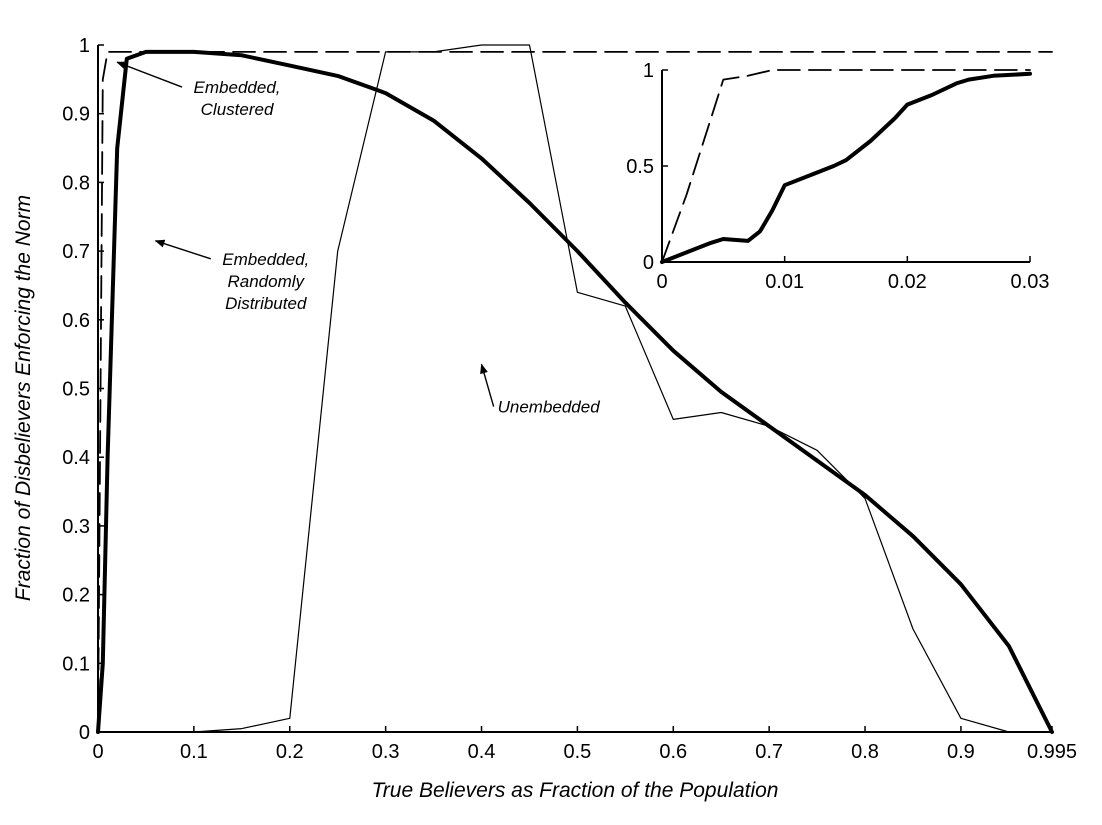  What do you see at coordinates (84, 733) in the screenshot?
I see `main-y-tick-label: 0` at bounding box center [84, 733].